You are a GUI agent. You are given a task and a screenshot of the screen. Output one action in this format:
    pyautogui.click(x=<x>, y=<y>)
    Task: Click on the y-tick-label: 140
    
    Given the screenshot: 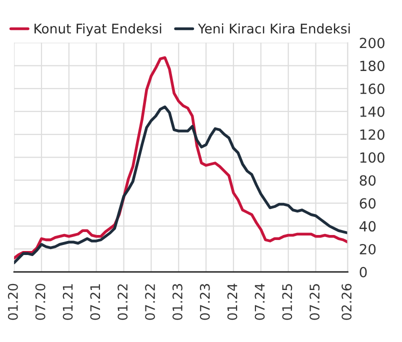 What is the action you would take?
    pyautogui.click(x=372, y=111)
    